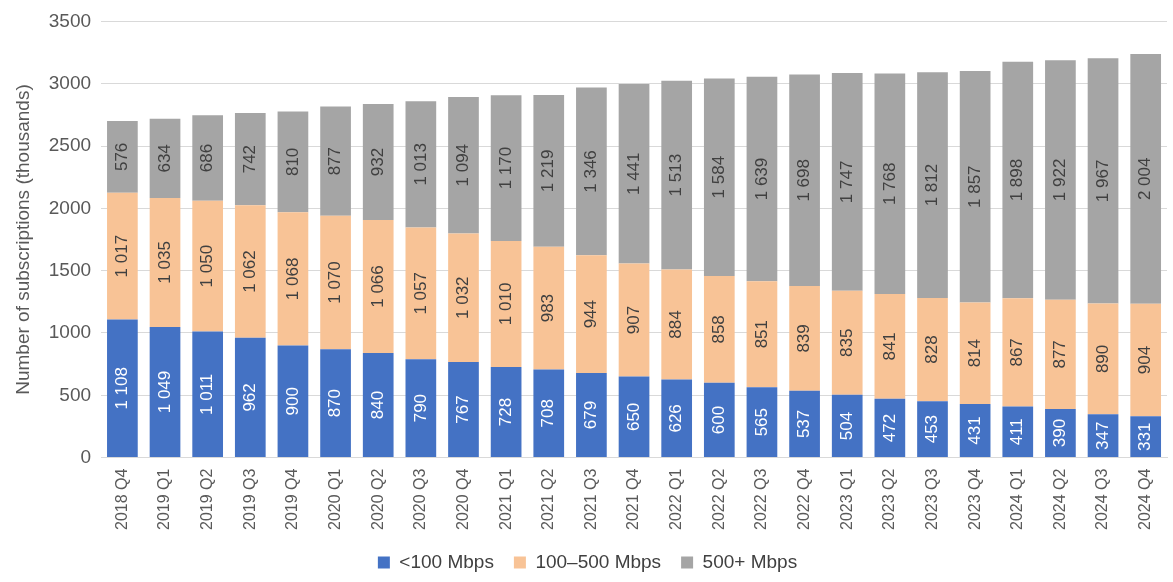  I want to click on x-tick-label: 2023 Q3, so click(931, 499).